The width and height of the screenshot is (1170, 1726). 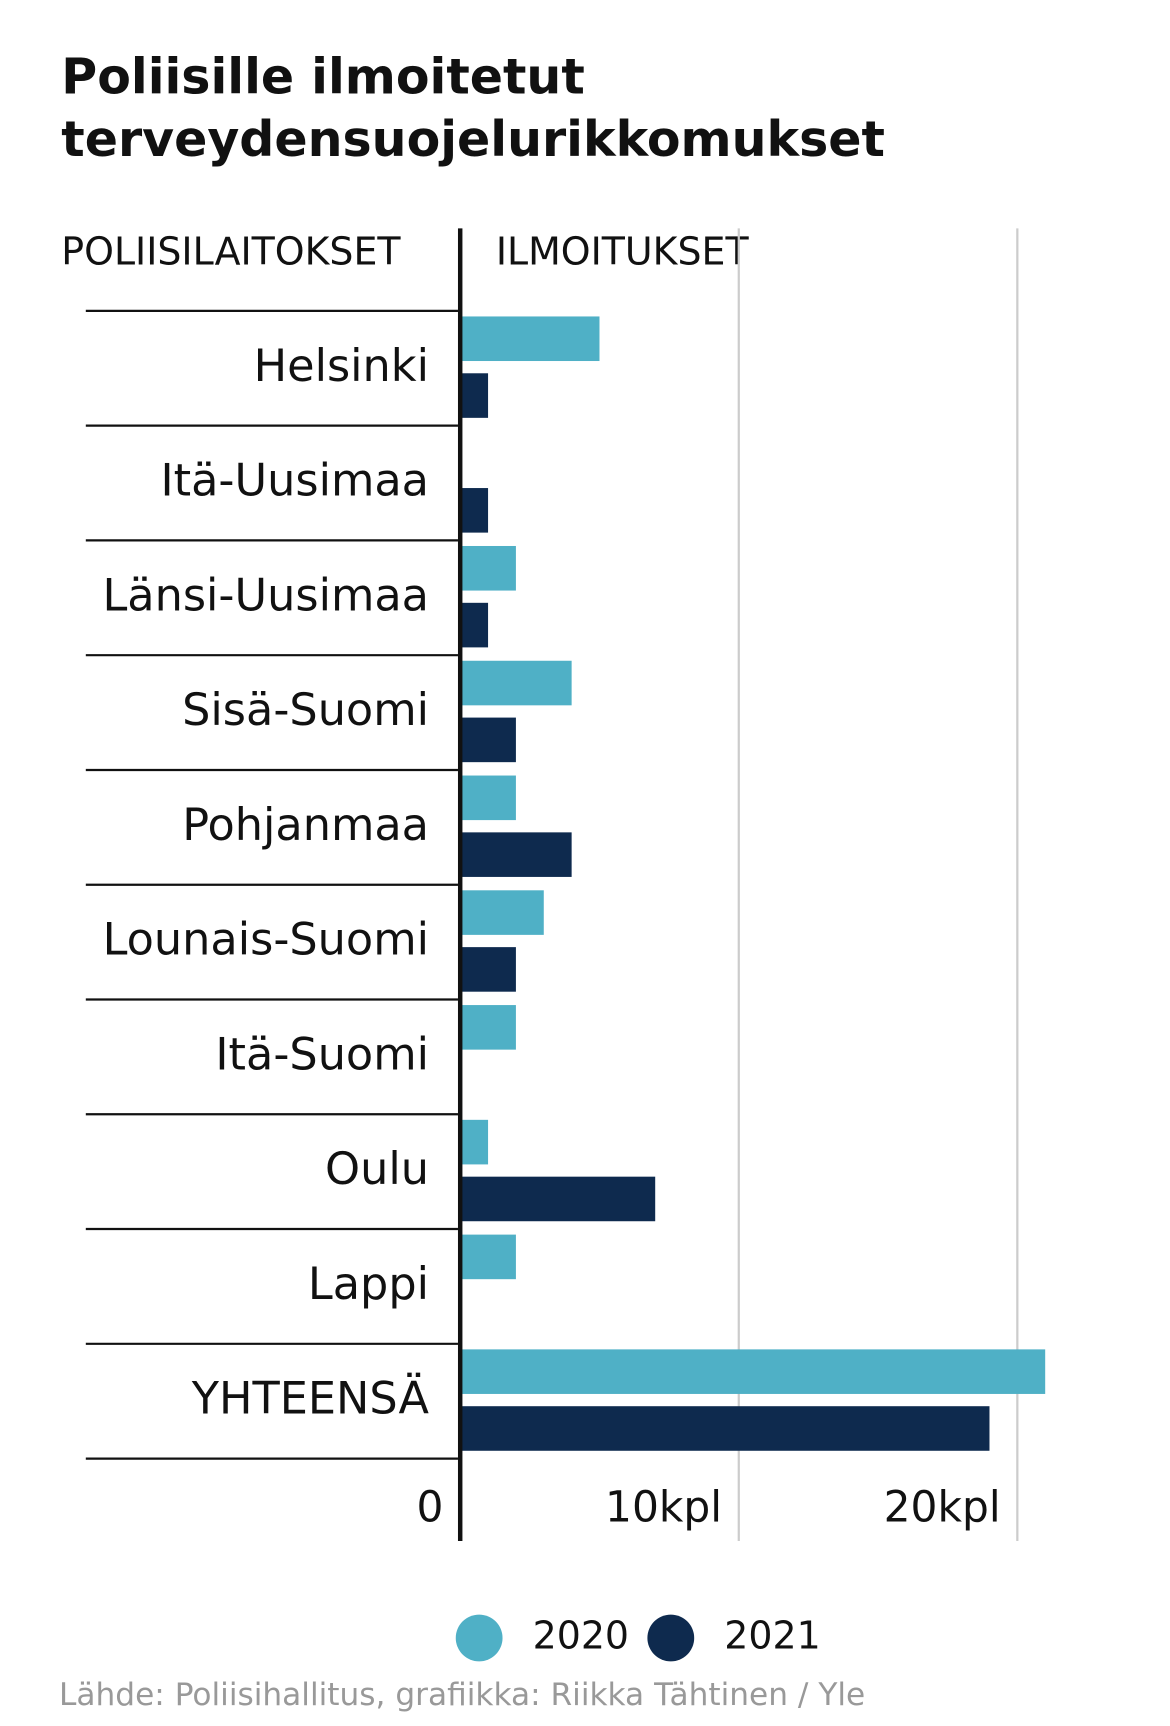 What do you see at coordinates (368, 1284) in the screenshot?
I see `y-tick-label: Lappi` at bounding box center [368, 1284].